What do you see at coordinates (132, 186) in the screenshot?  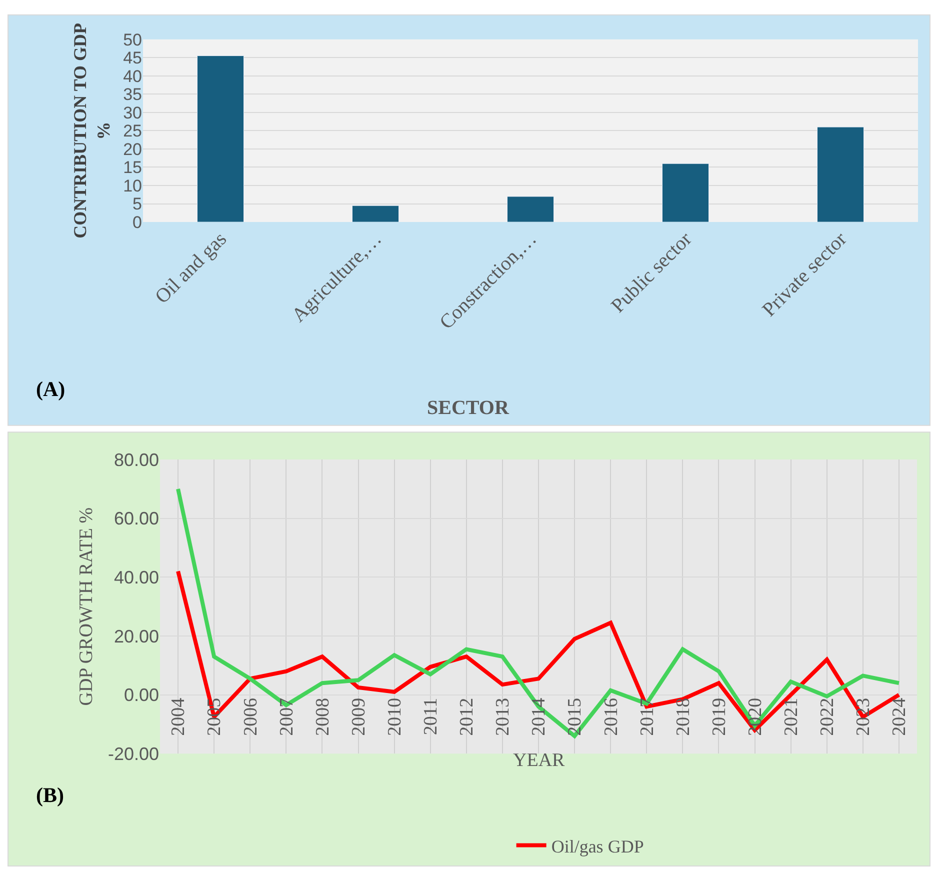 I see `y-tick-label: 10` at bounding box center [132, 186].